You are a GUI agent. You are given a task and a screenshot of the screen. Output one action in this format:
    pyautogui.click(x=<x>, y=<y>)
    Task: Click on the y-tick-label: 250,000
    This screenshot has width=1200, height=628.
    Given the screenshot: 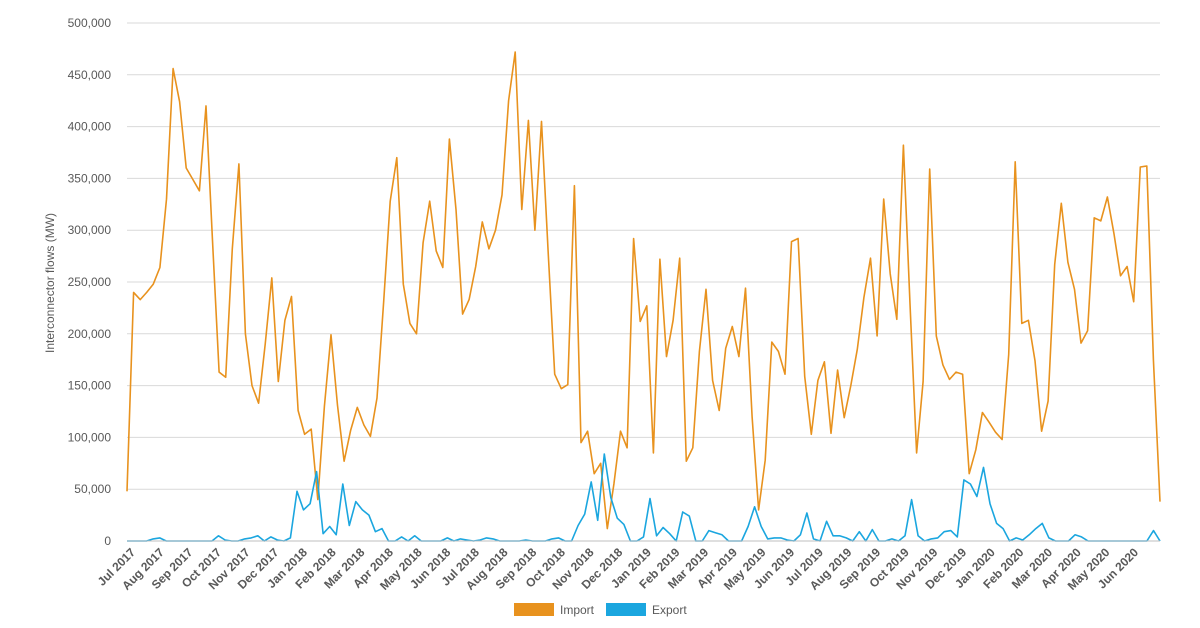 What is the action you would take?
    pyautogui.click(x=90, y=282)
    